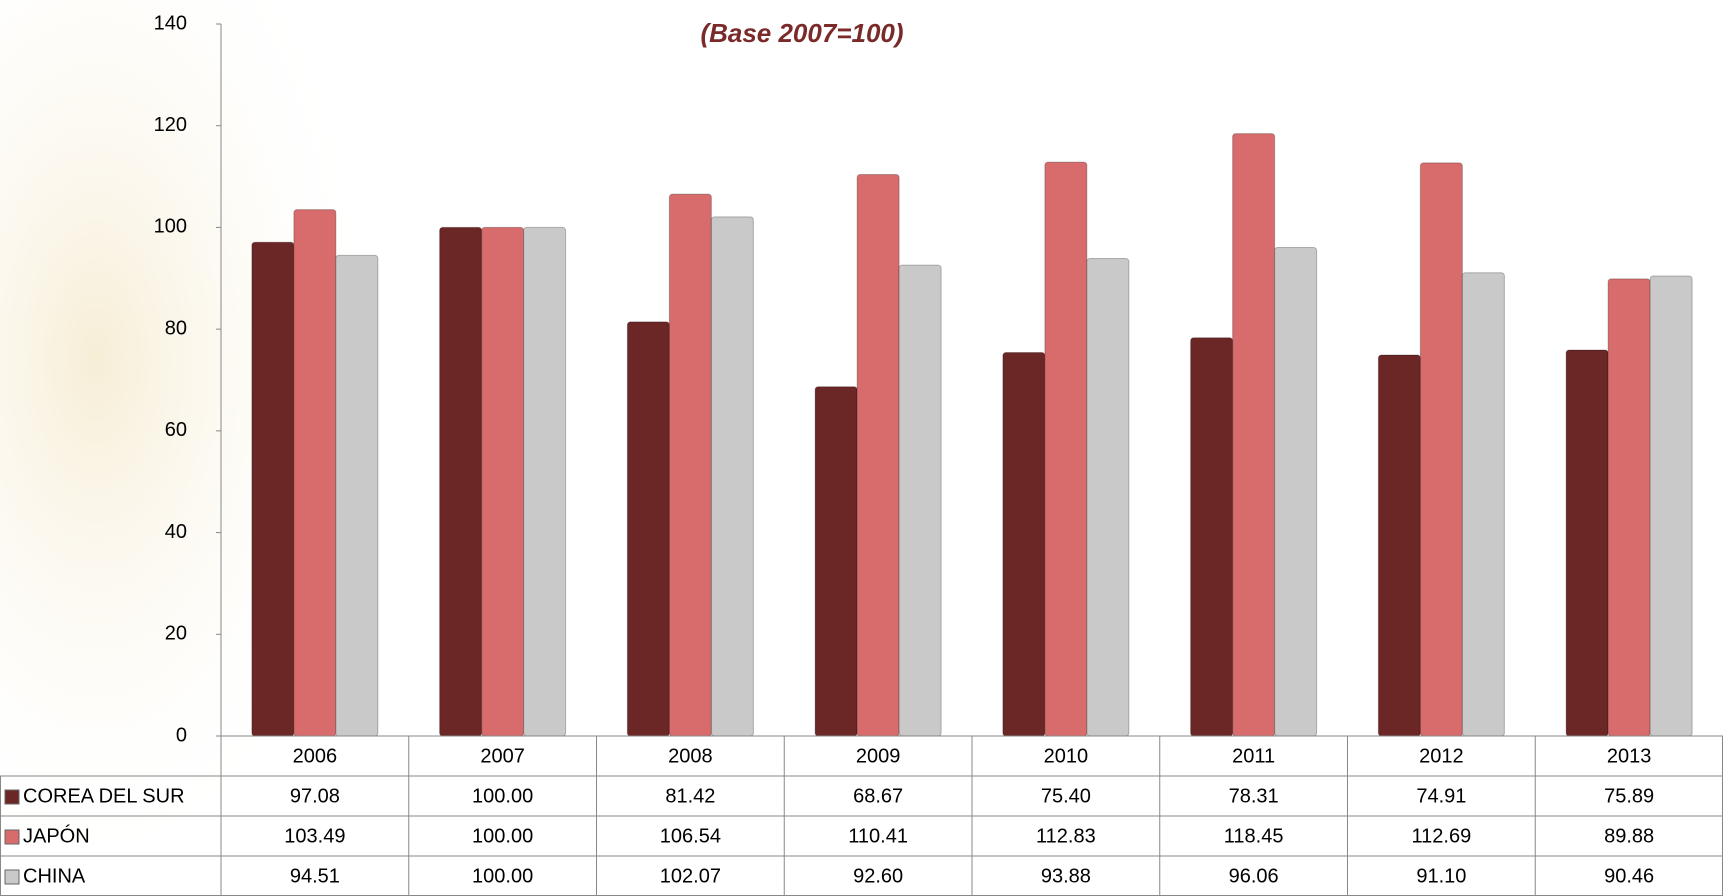 The image size is (1723, 896). What do you see at coordinates (181, 735) in the screenshot?
I see `y-tick-label: 0` at bounding box center [181, 735].